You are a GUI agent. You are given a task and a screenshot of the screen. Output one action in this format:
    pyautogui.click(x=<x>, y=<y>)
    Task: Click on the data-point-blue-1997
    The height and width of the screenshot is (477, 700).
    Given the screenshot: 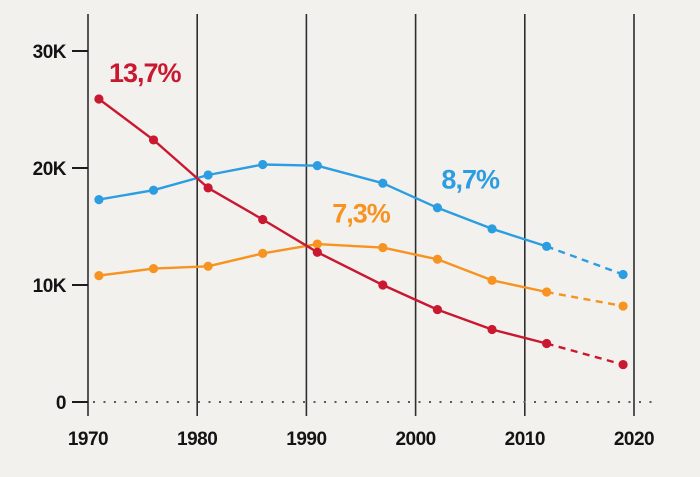 What is the action you would take?
    pyautogui.click(x=383, y=183)
    